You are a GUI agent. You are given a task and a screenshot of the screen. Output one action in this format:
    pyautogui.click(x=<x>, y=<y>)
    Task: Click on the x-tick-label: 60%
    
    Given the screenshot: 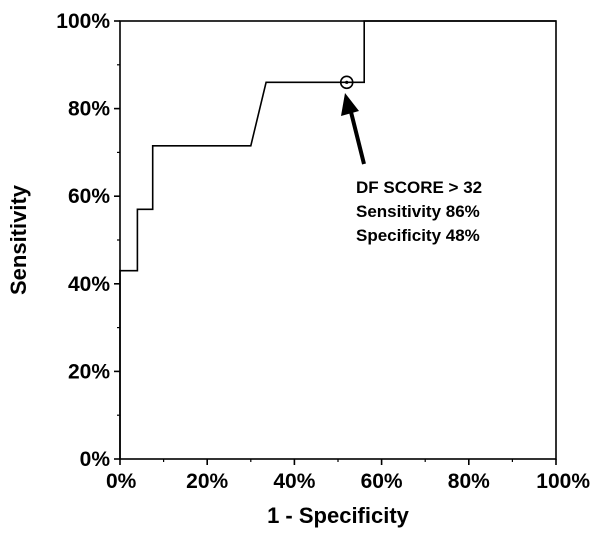 What is the action you would take?
    pyautogui.click(x=382, y=481)
    